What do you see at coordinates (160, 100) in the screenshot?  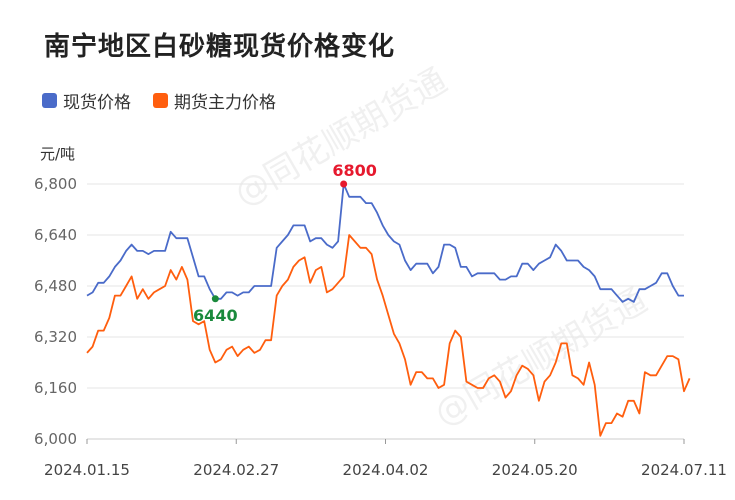 I see `legend-swatch-futures` at bounding box center [160, 100].